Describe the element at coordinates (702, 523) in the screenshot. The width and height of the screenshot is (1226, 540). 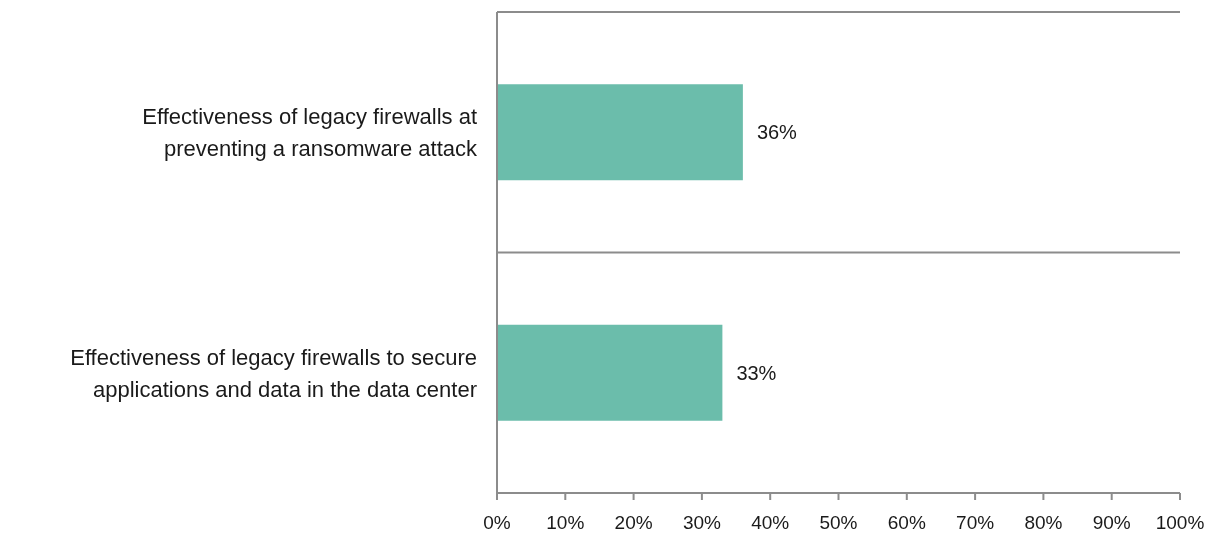
I see `x-tick-label: 30%` at that location.